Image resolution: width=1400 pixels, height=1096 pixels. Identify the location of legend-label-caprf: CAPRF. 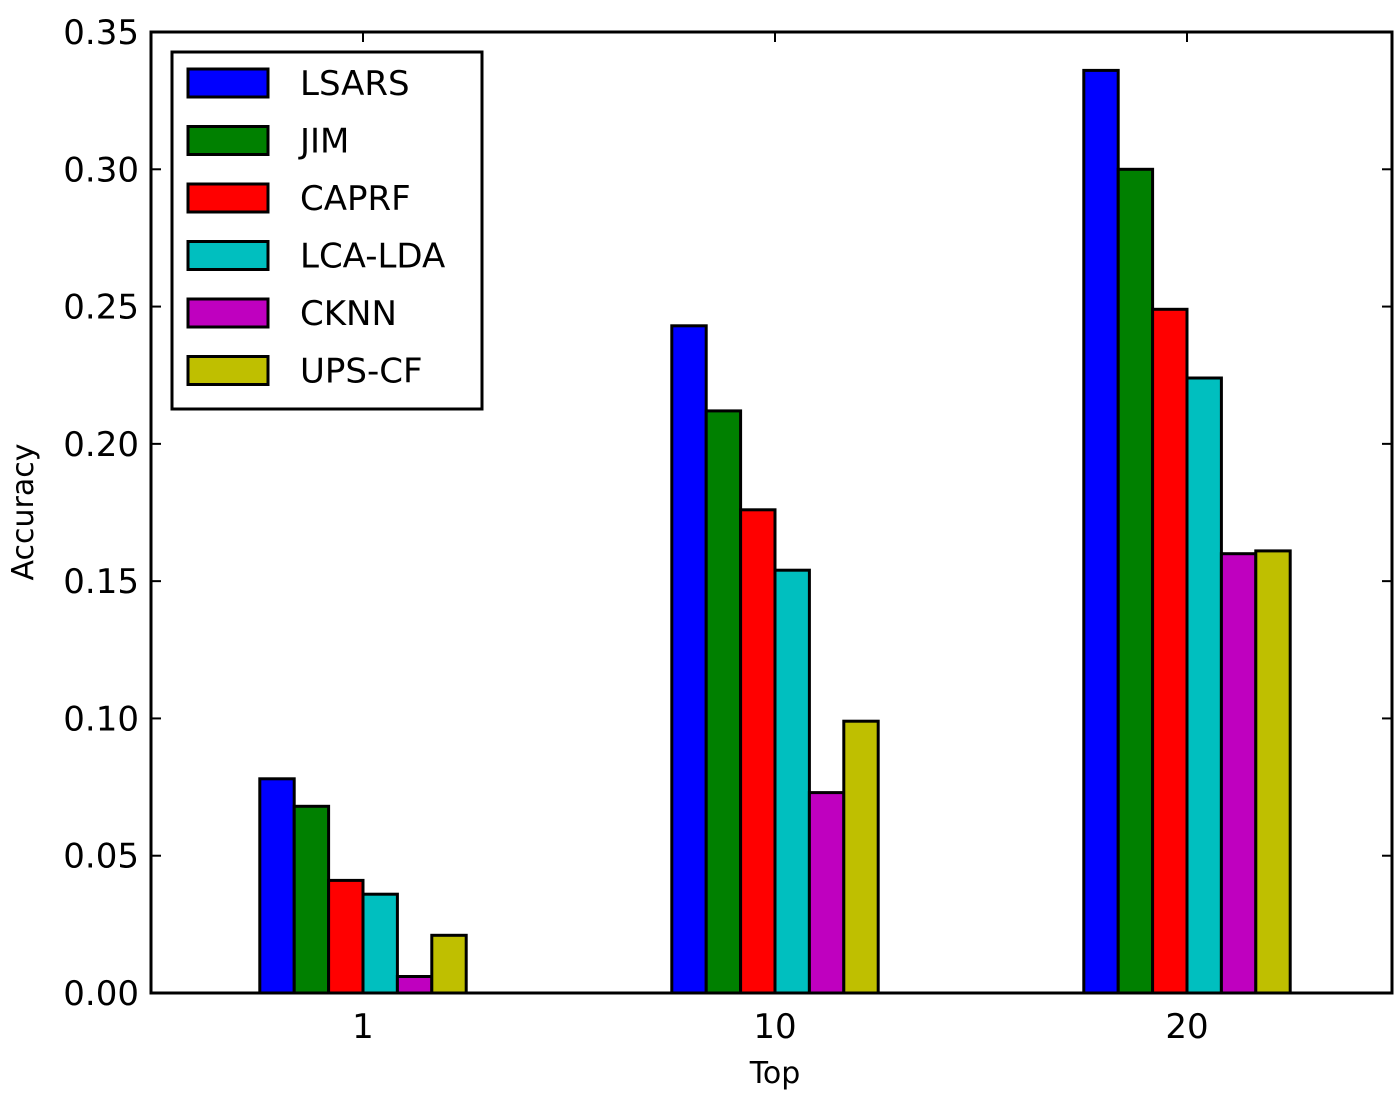
(355, 199).